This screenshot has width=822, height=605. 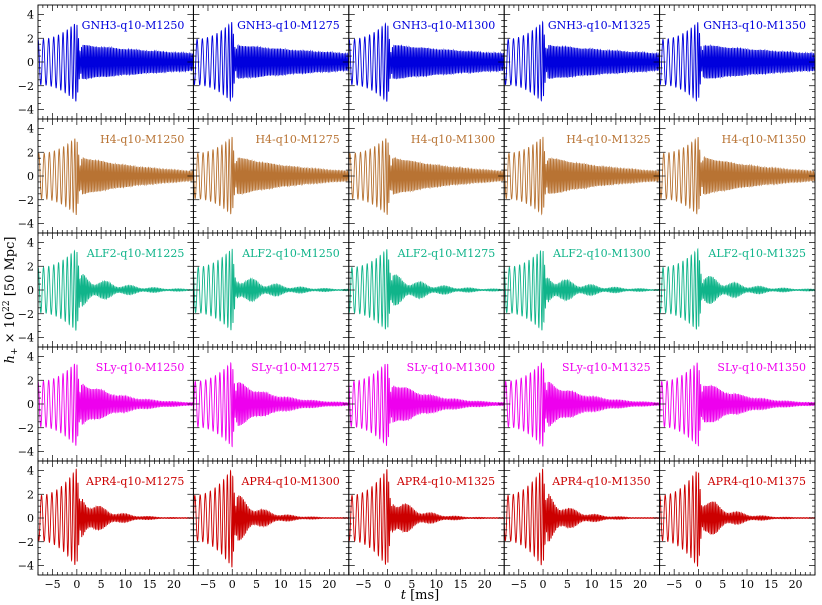 I want to click on y-axis-label-symbol: h, so click(x=10, y=359).